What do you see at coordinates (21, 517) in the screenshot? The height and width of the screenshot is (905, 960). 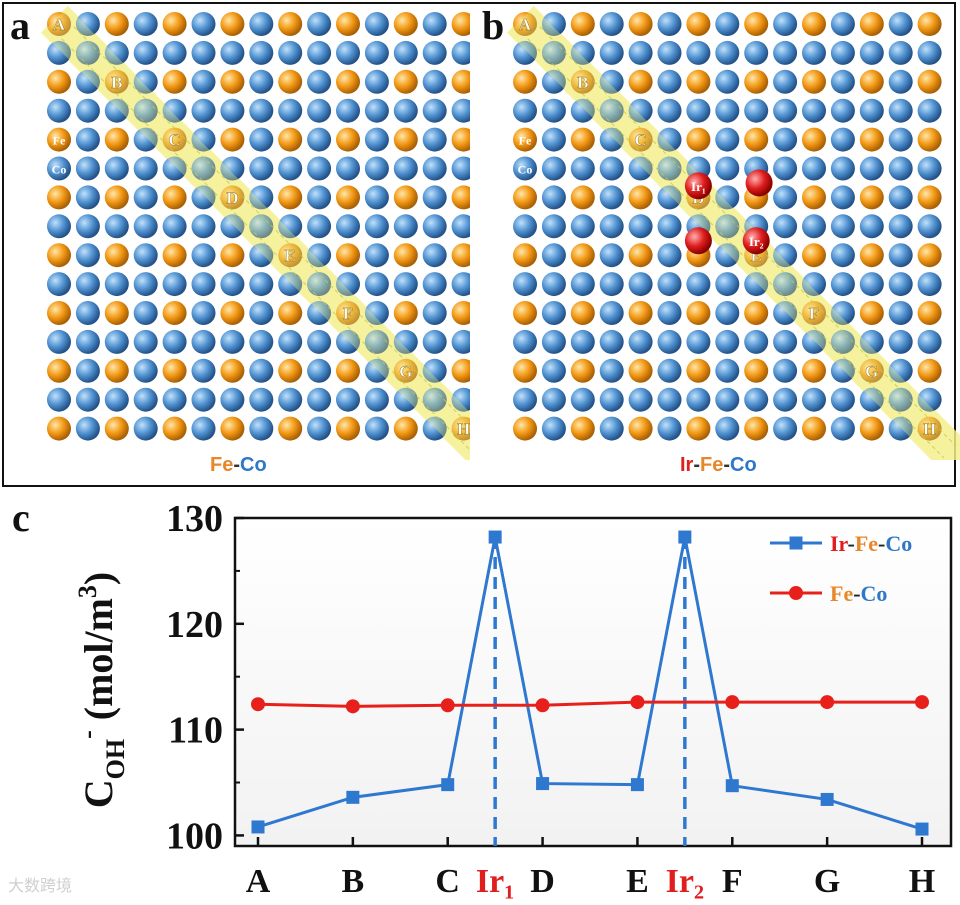 I see `panel-c-letter: c` at bounding box center [21, 517].